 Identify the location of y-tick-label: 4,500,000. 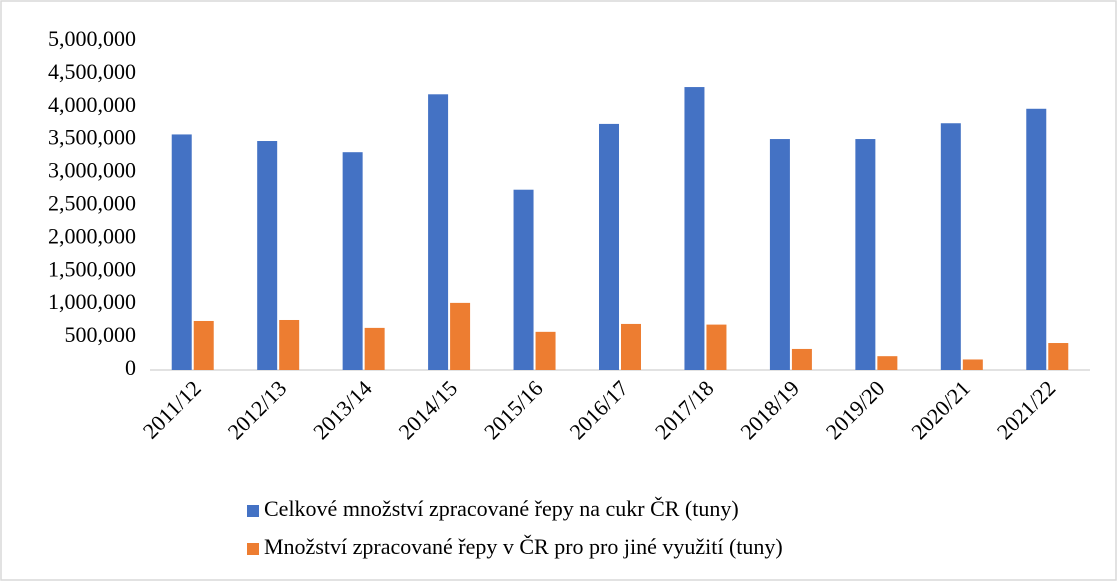
(92, 71).